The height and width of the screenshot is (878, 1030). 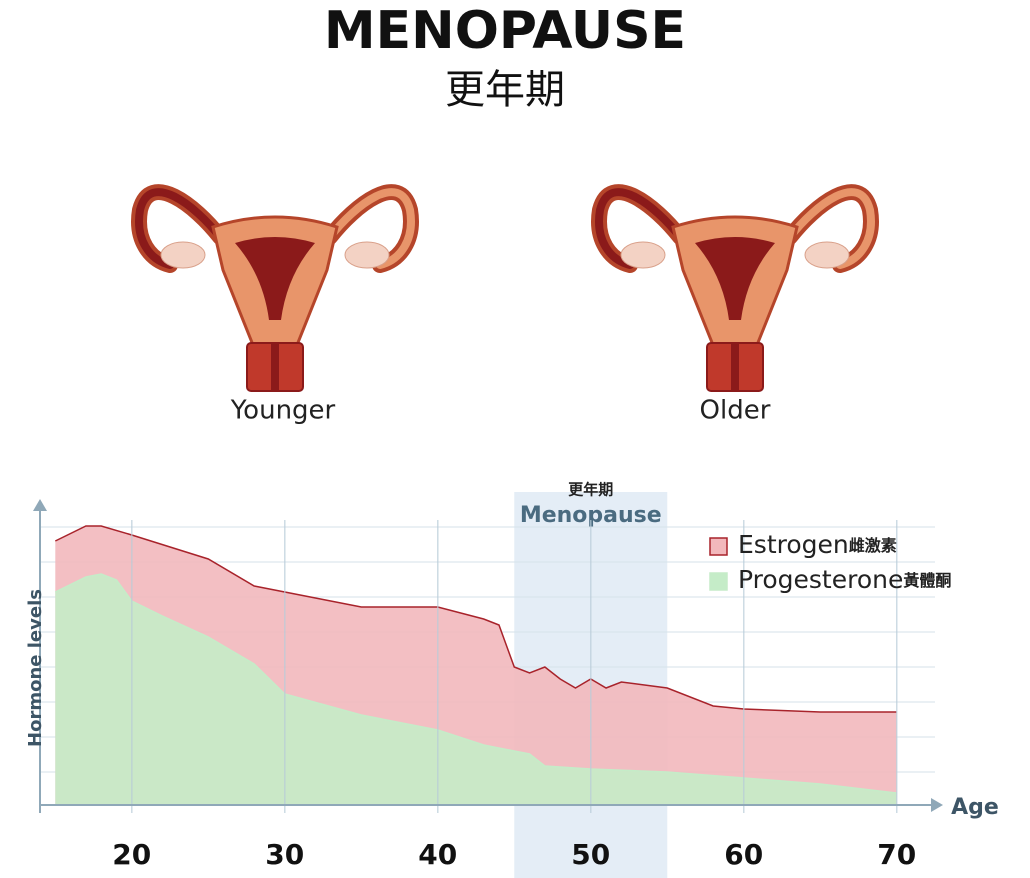 I want to click on legend-name: Estrogen, so click(x=793, y=544).